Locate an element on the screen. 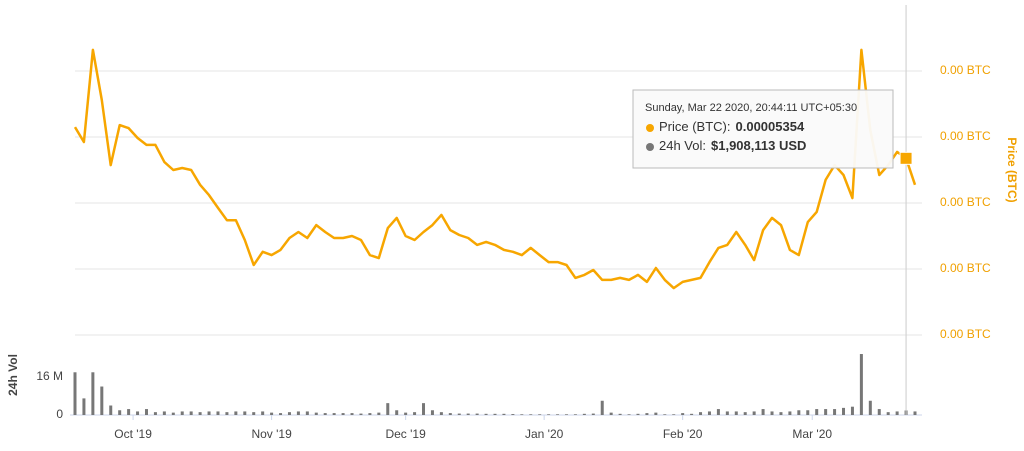 The width and height of the screenshot is (1024, 451). y-tick-label: 0 is located at coordinates (59, 414).